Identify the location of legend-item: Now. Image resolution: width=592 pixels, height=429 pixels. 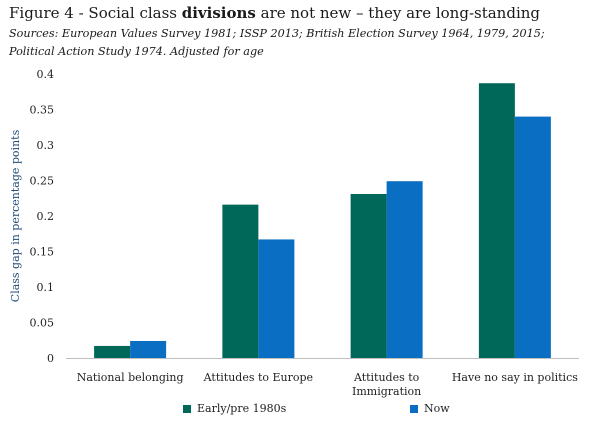
(430, 408).